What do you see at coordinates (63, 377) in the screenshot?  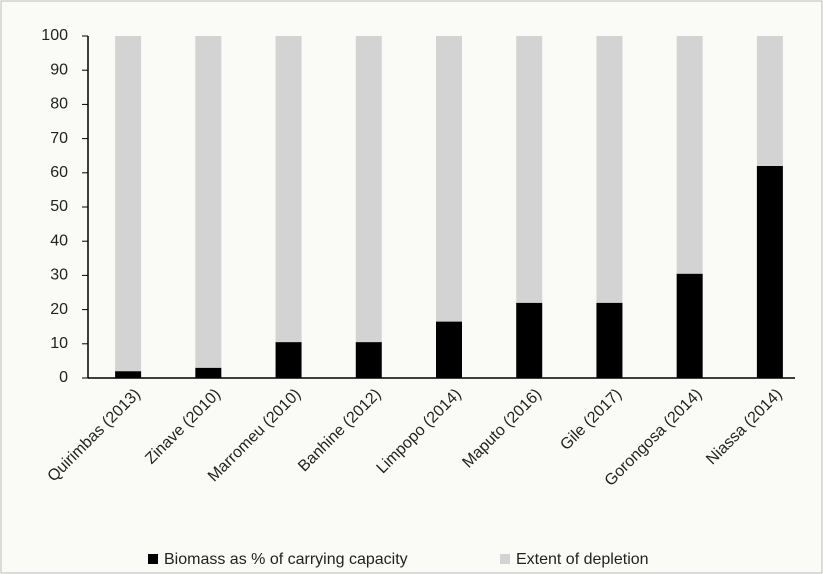 I see `y-tick-label: 0` at bounding box center [63, 377].